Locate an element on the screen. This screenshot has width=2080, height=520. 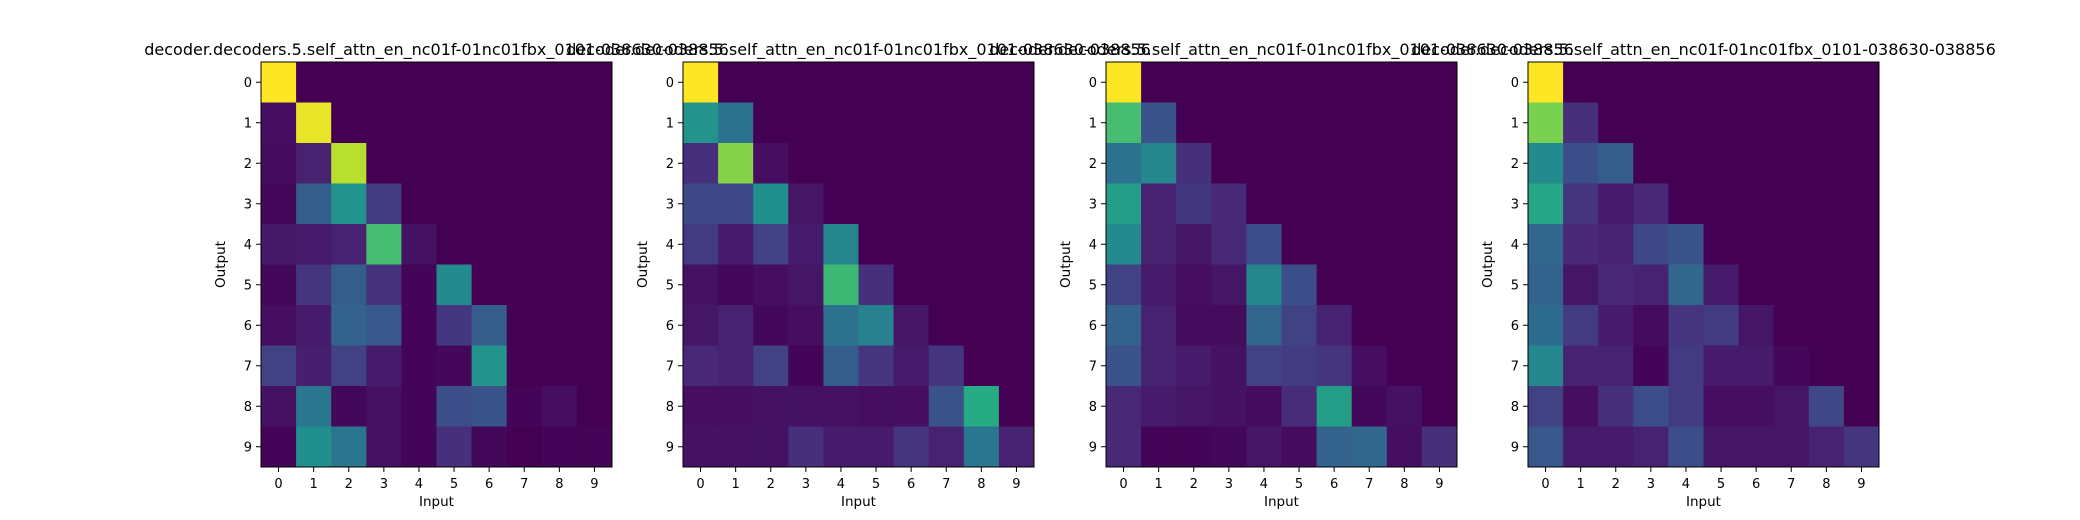
heatmap-cell-2-r8-c0 is located at coordinates (701, 406).